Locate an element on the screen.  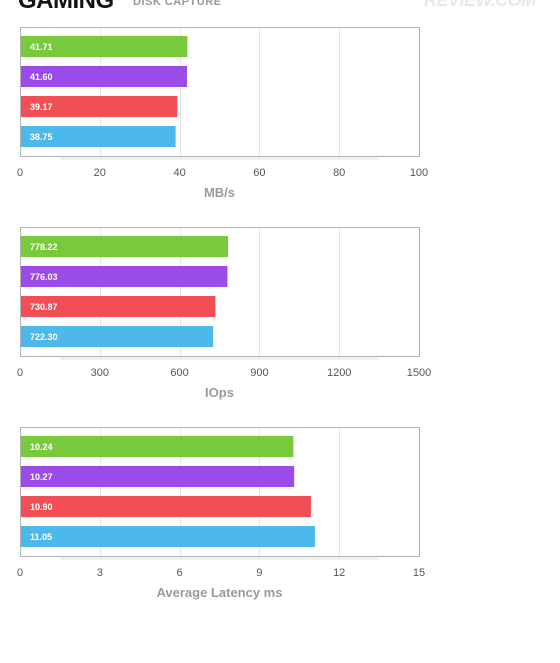
x-tick-label: 80 is located at coordinates (339, 173).